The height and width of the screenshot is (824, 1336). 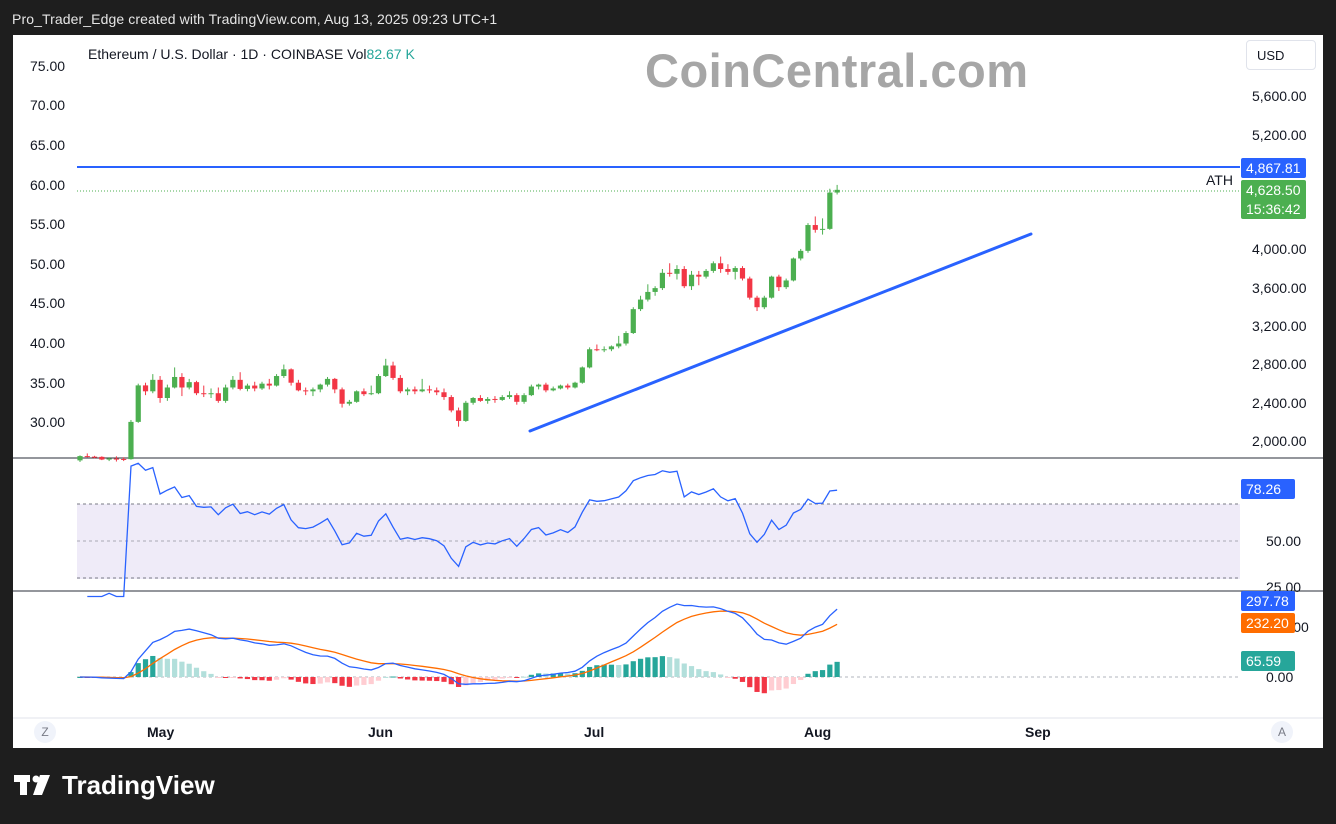 I want to click on tradingview-logo: TradingView, so click(x=114, y=785).